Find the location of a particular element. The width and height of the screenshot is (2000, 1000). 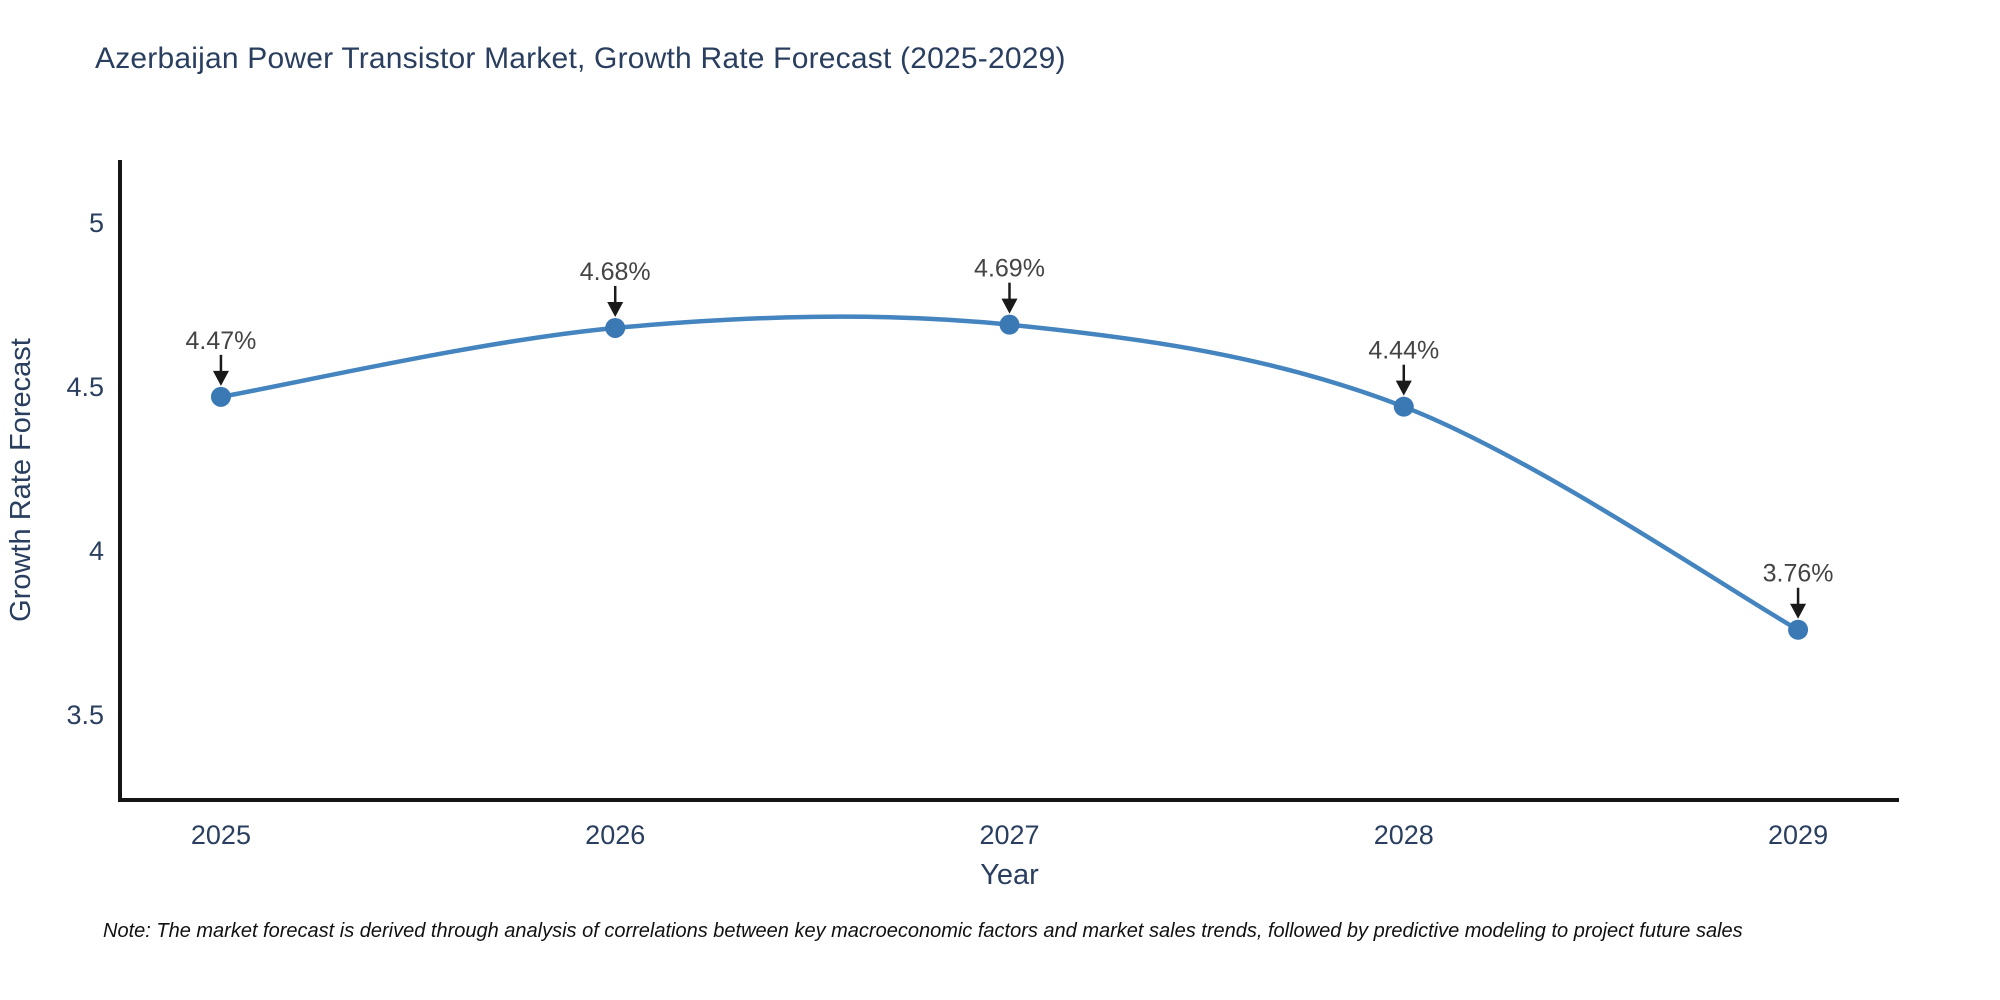

annotation-label: 4.44% is located at coordinates (1403, 351).